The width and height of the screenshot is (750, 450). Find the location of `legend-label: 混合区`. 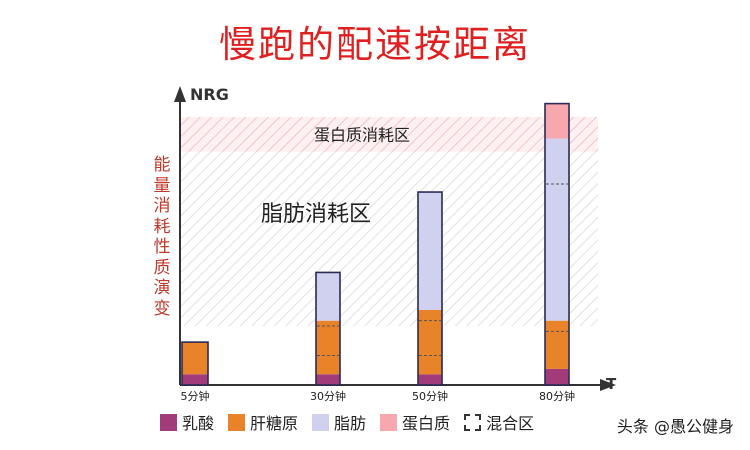

legend-label: 混合区 is located at coordinates (510, 423).